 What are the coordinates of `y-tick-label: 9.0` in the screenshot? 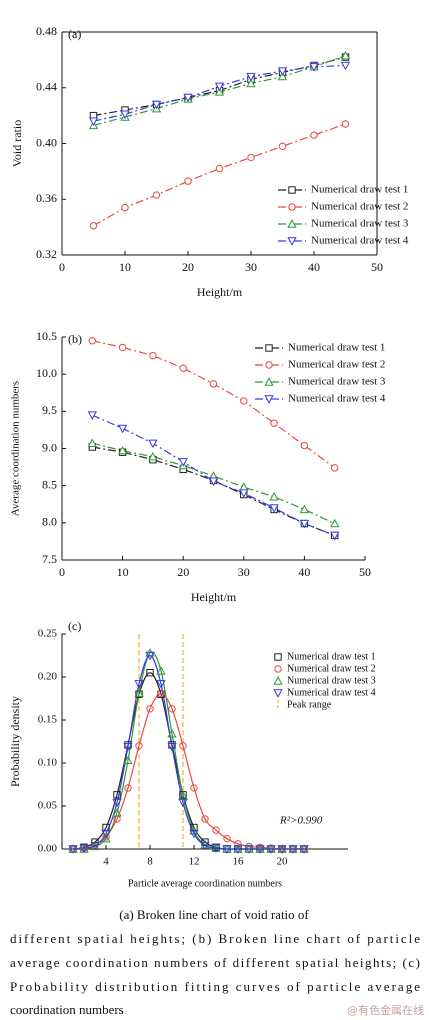 It's located at (49, 447).